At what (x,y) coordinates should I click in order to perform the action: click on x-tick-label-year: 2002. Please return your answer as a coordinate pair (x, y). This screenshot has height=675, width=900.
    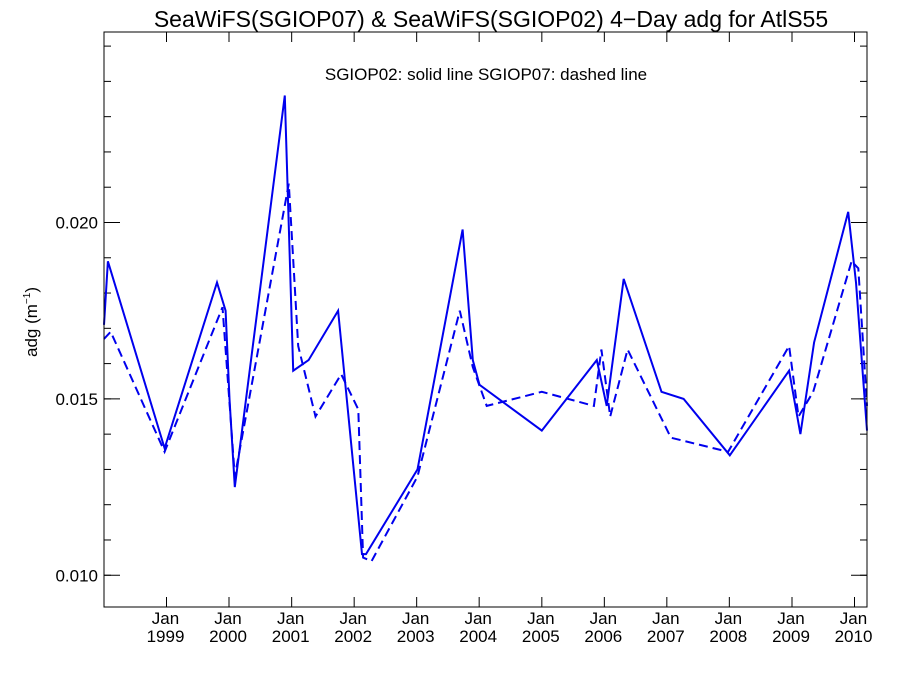
    Looking at the image, I should click on (353, 636).